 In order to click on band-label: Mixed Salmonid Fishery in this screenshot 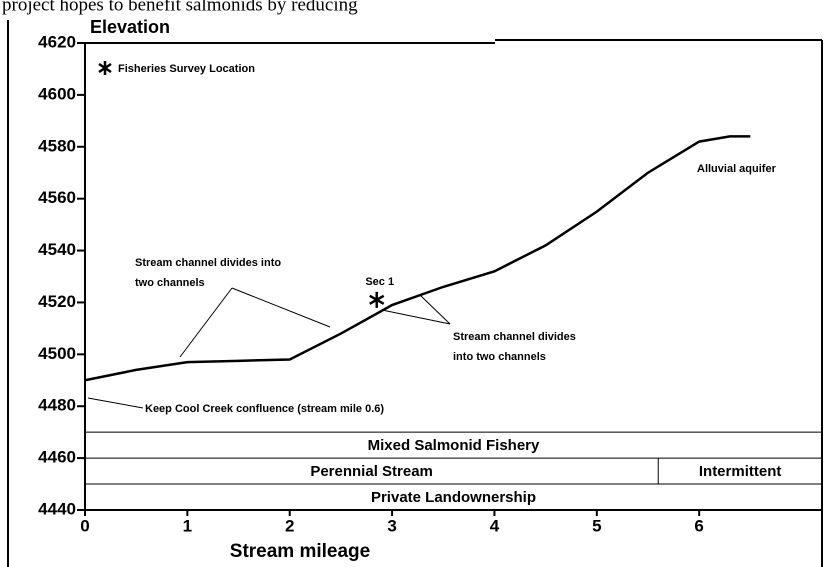, I will do `click(454, 445)`.